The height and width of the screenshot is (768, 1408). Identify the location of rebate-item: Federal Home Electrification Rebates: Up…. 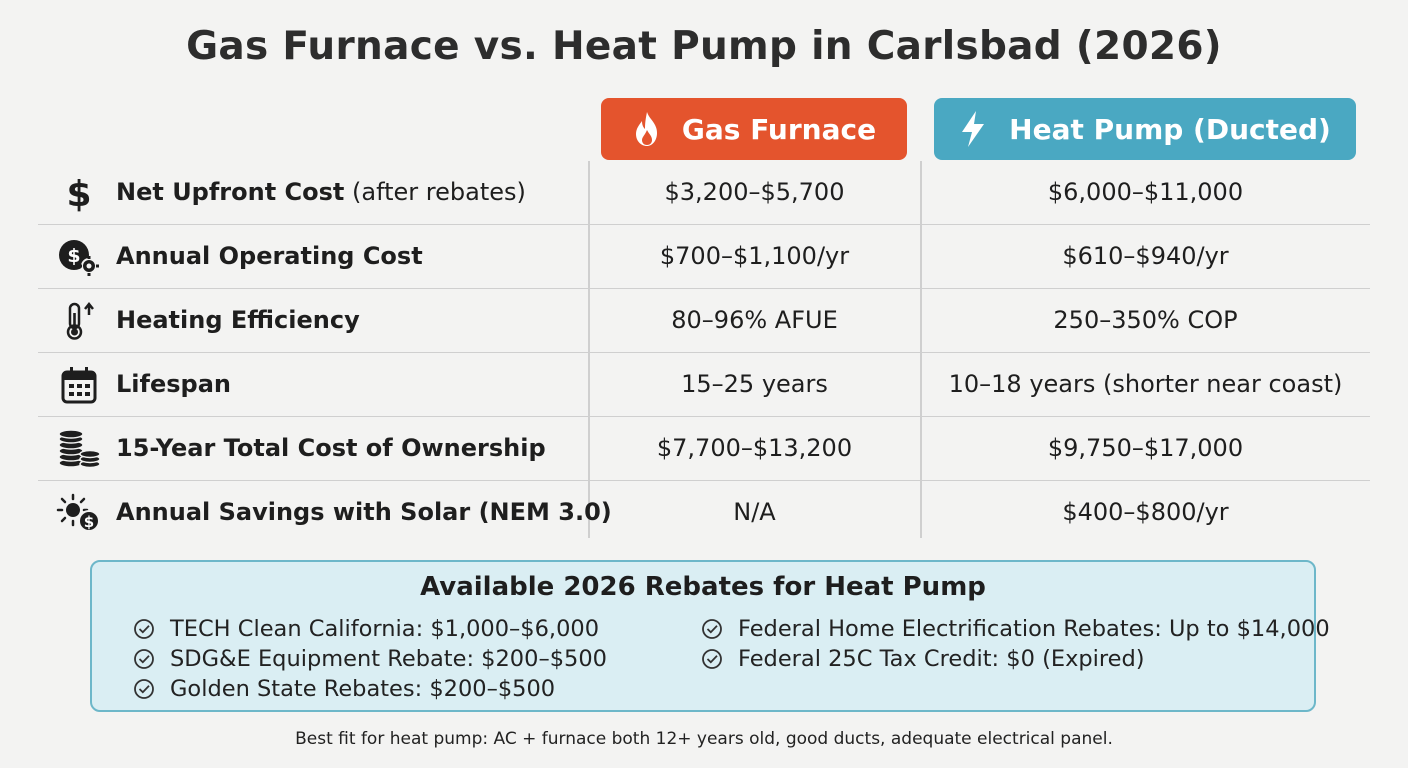
(1015, 629).